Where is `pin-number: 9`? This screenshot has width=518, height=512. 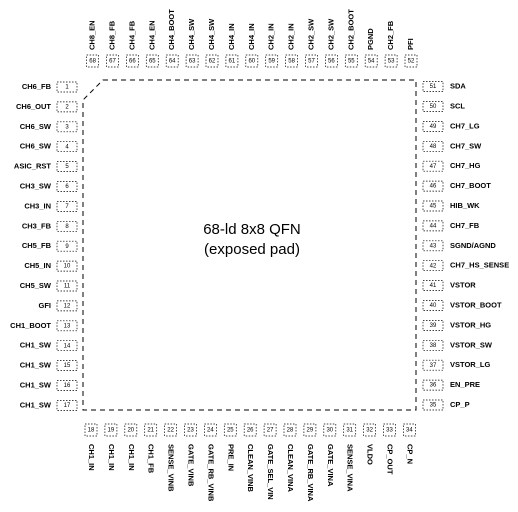
pin-number: 9 is located at coordinates (67, 247).